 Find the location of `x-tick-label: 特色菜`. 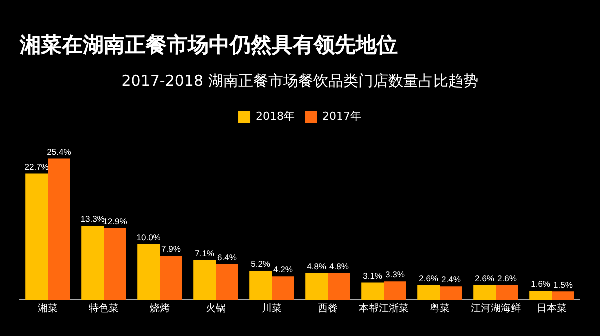

x-tick-label: 特色菜 is located at coordinates (104, 308).